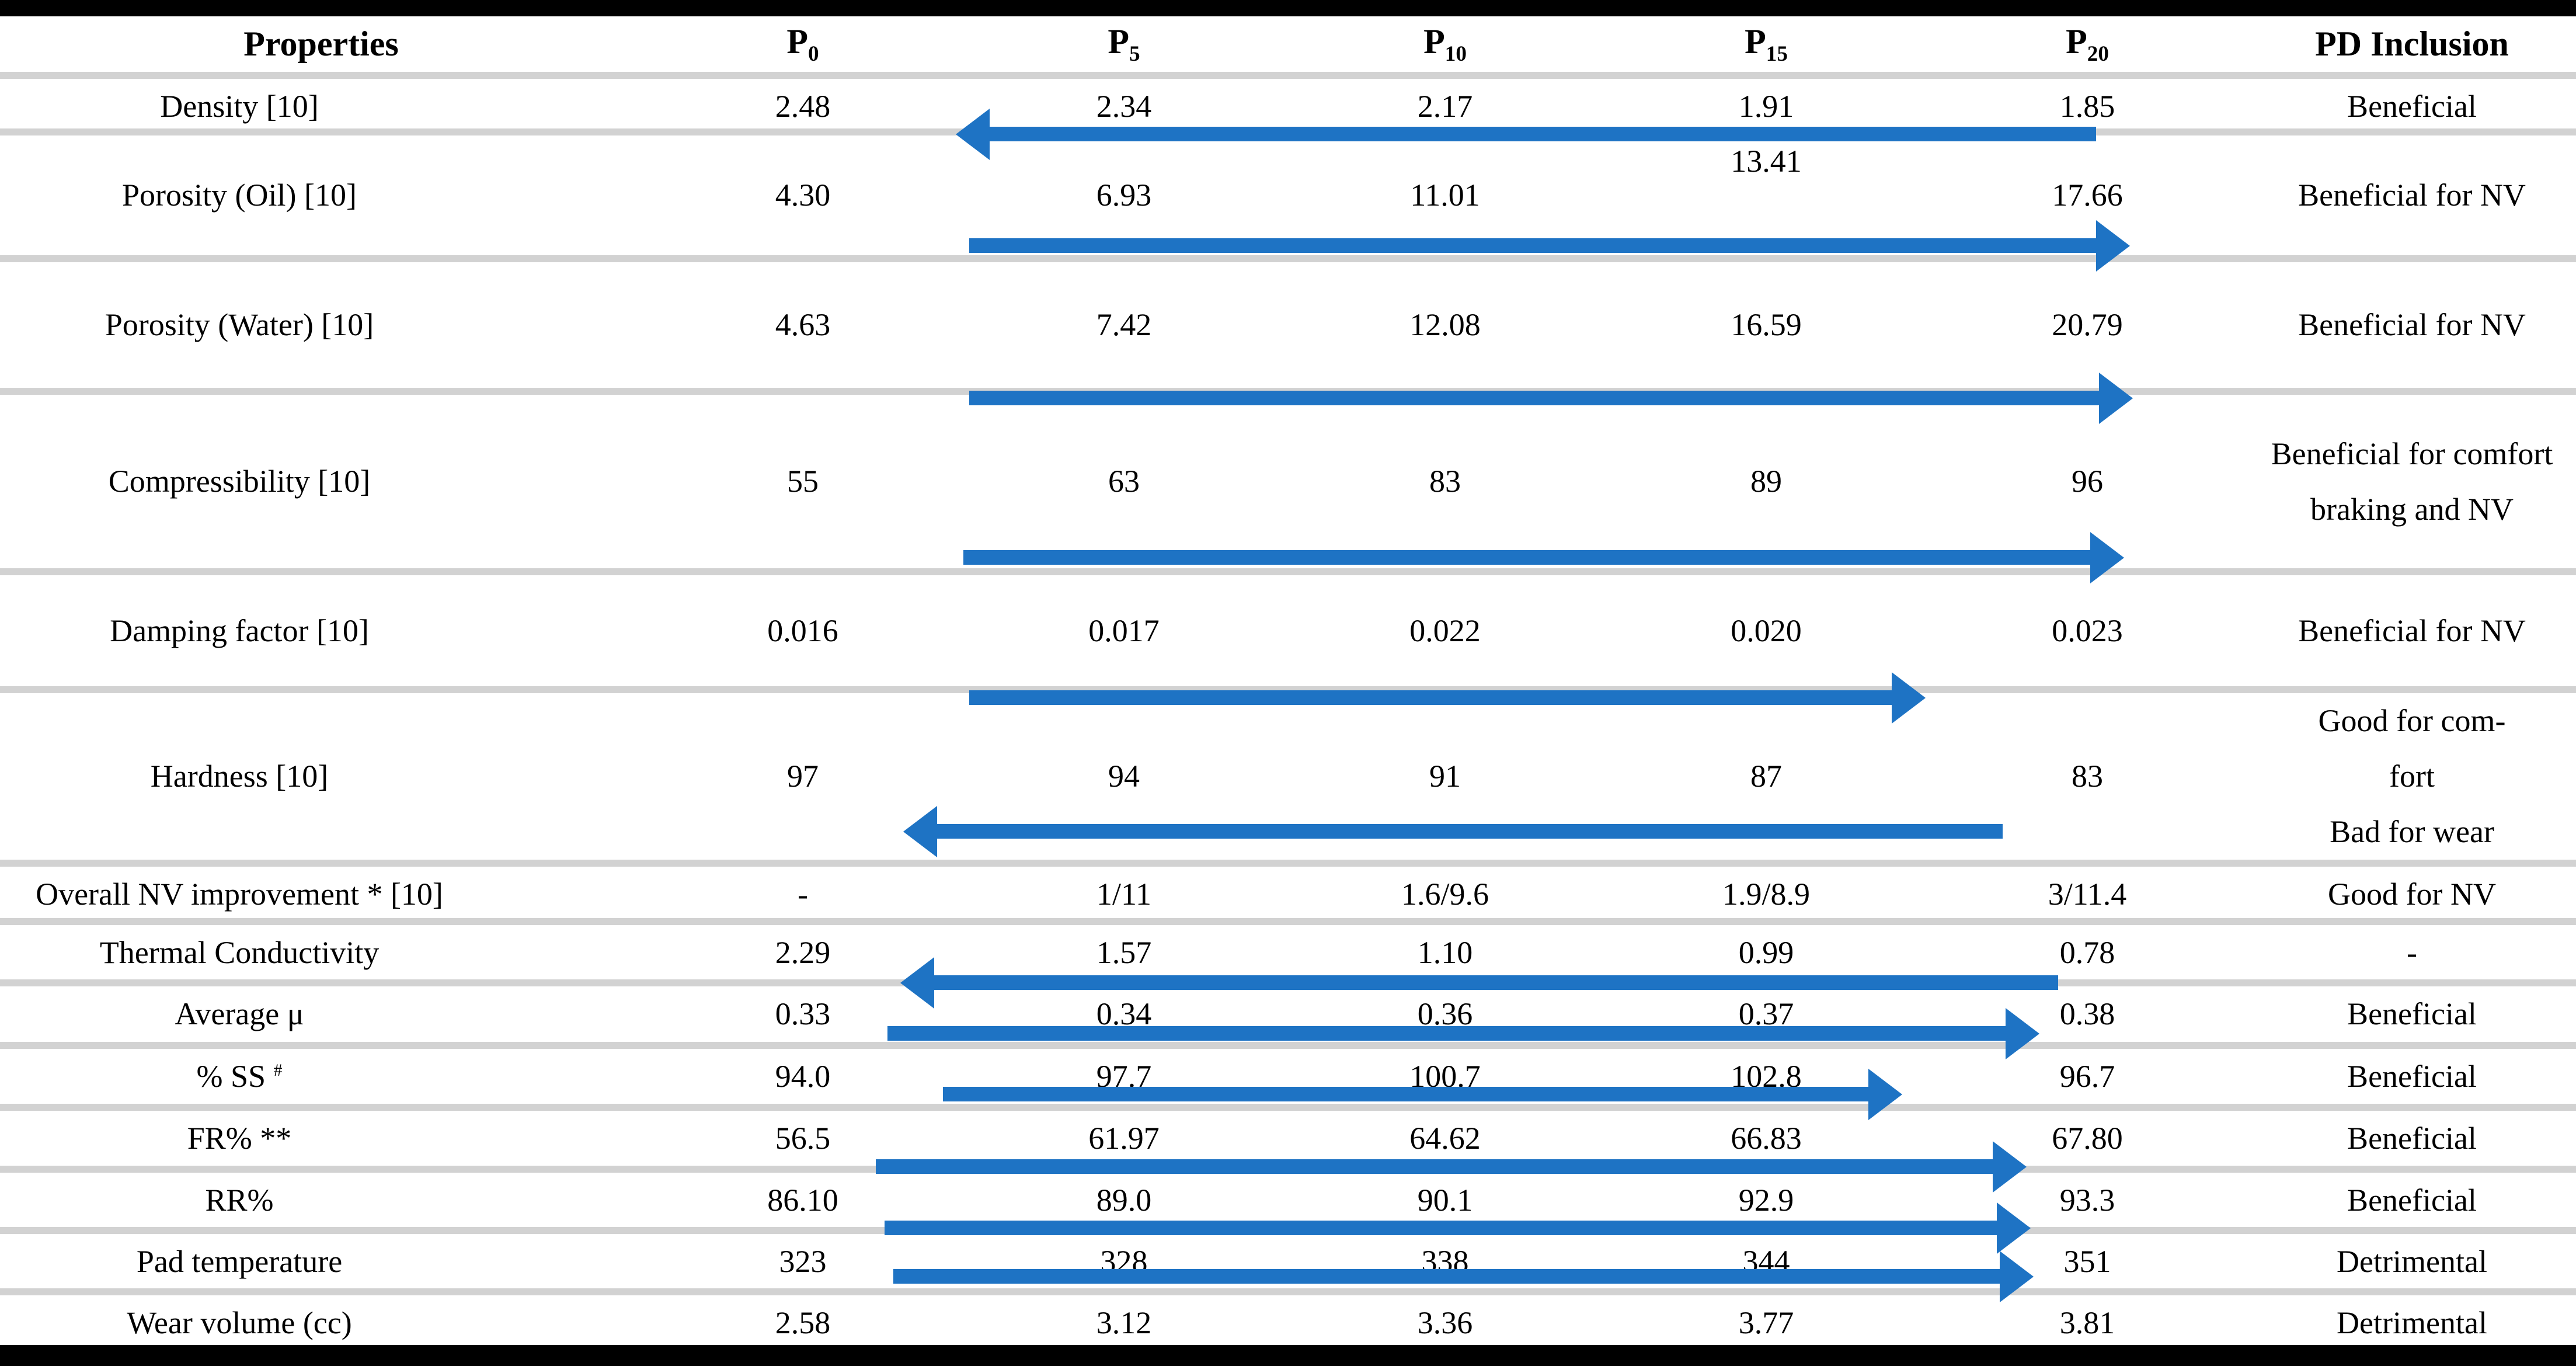 This screenshot has width=2576, height=1366. Describe the element at coordinates (239, 325) in the screenshot. I see `property-cell: Porosity (Water) [10]` at that location.